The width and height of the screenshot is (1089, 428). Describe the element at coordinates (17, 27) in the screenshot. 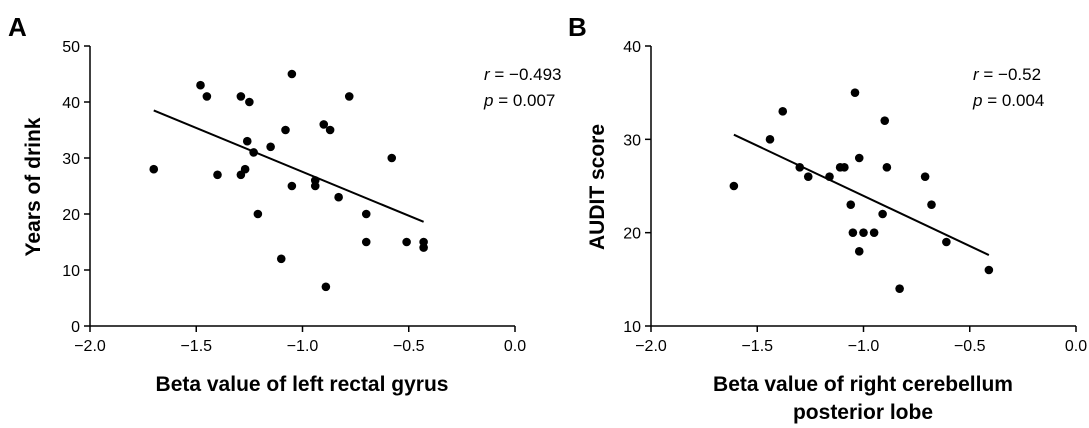

I see `panel-a-label: A` at that location.